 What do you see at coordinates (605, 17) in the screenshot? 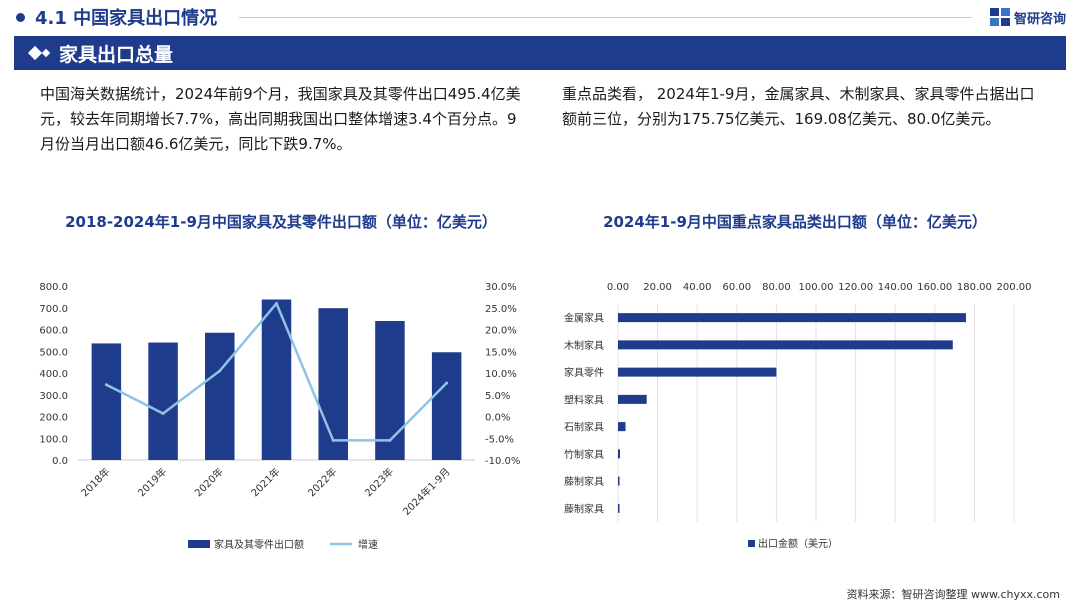
I see `header-divider` at bounding box center [605, 17].